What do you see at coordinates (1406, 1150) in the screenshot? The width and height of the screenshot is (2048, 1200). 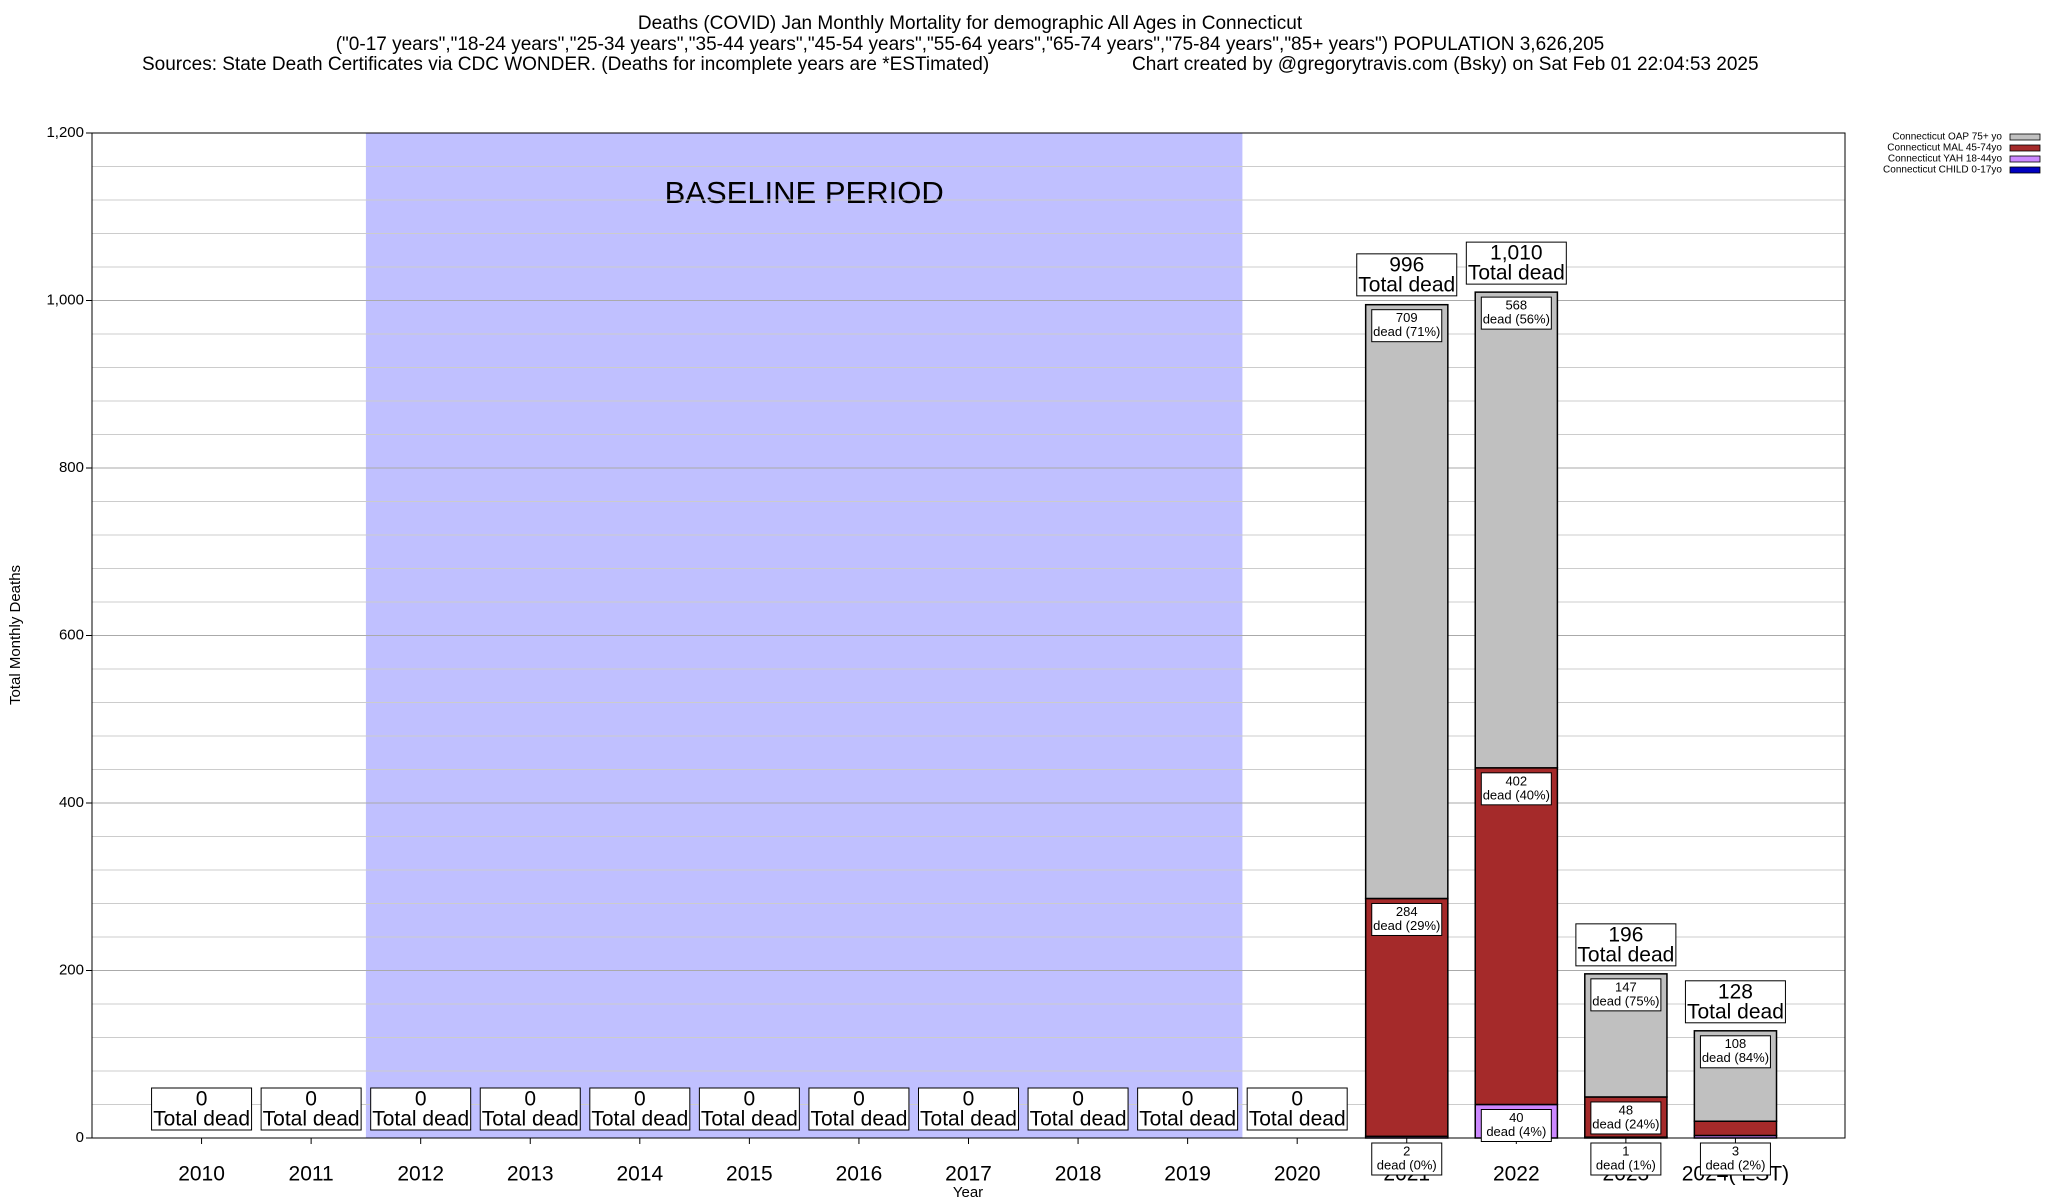 I see `segment-value-label: 2` at bounding box center [1406, 1150].